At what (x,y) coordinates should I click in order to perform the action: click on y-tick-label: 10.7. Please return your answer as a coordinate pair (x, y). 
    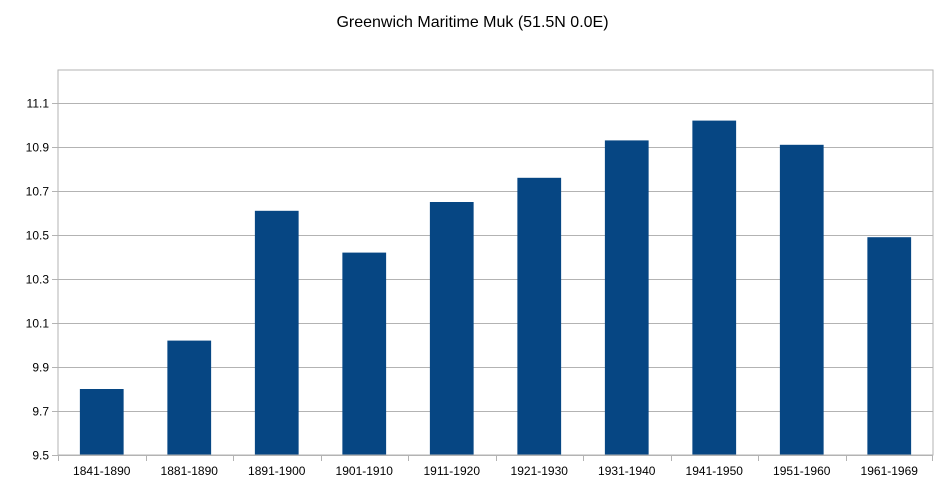
    Looking at the image, I should click on (38, 192).